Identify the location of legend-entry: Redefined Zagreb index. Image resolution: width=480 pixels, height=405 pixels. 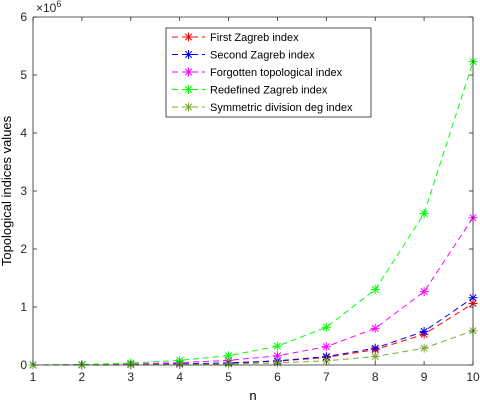
(250, 91).